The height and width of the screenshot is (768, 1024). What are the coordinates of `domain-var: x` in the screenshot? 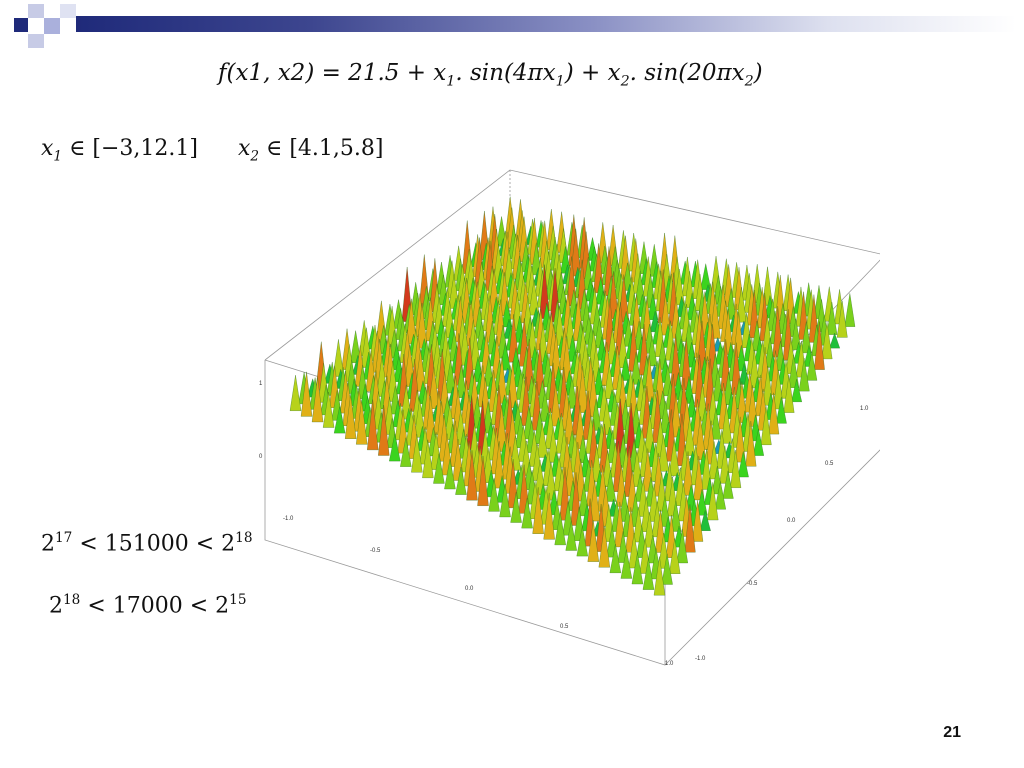 It's located at (244, 148).